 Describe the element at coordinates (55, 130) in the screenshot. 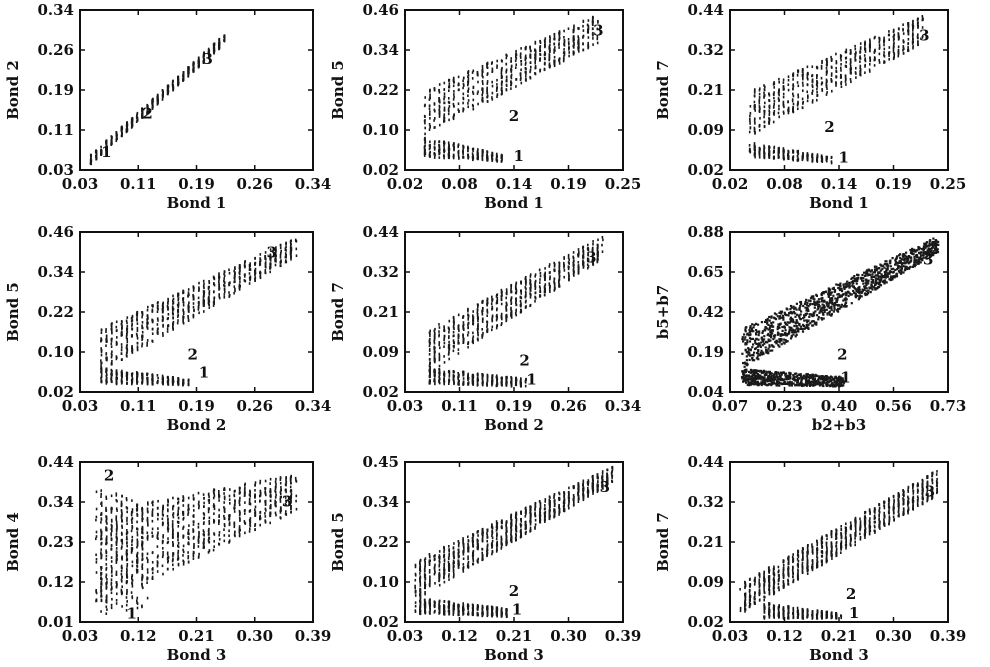

I see `y-tick-label: 0.11` at that location.